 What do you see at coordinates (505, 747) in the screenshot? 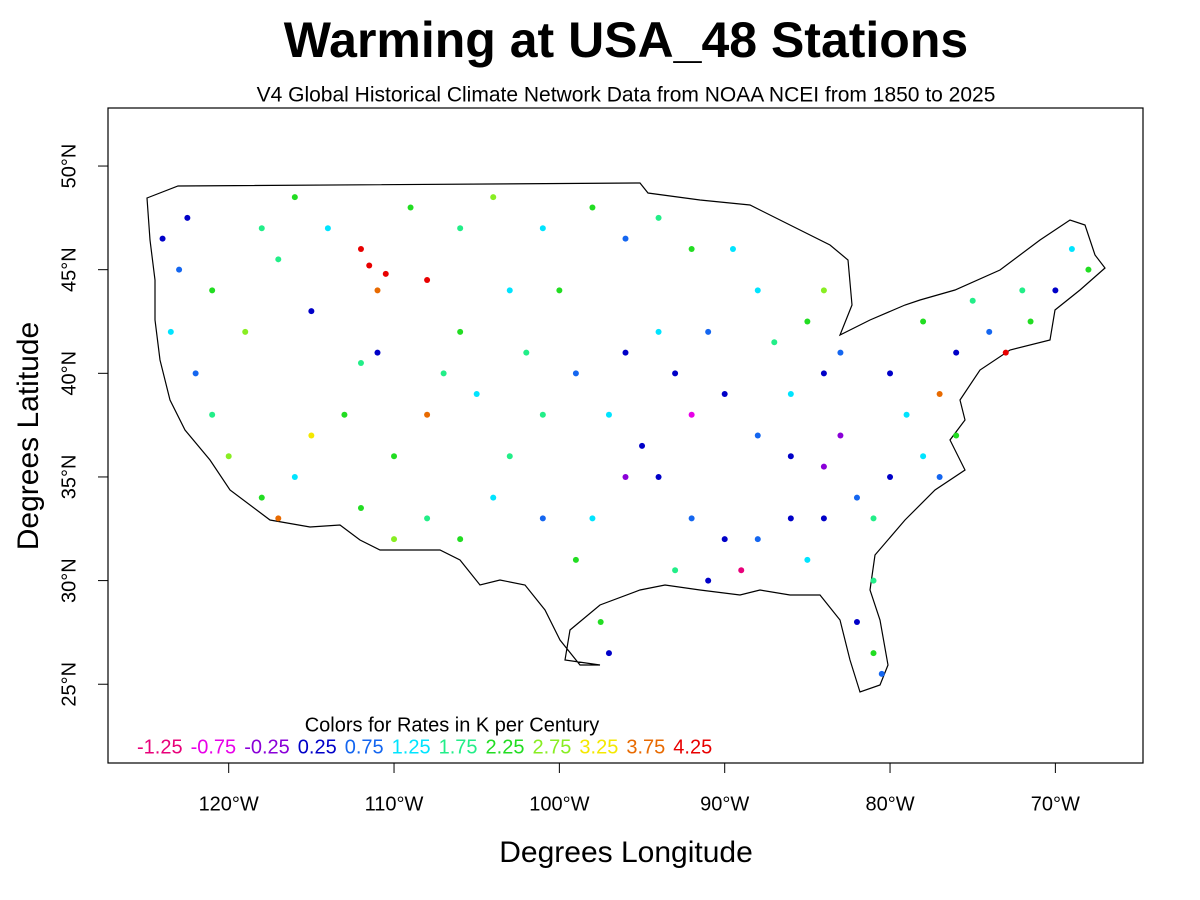
I see `legend-label: 2.25` at bounding box center [505, 747].